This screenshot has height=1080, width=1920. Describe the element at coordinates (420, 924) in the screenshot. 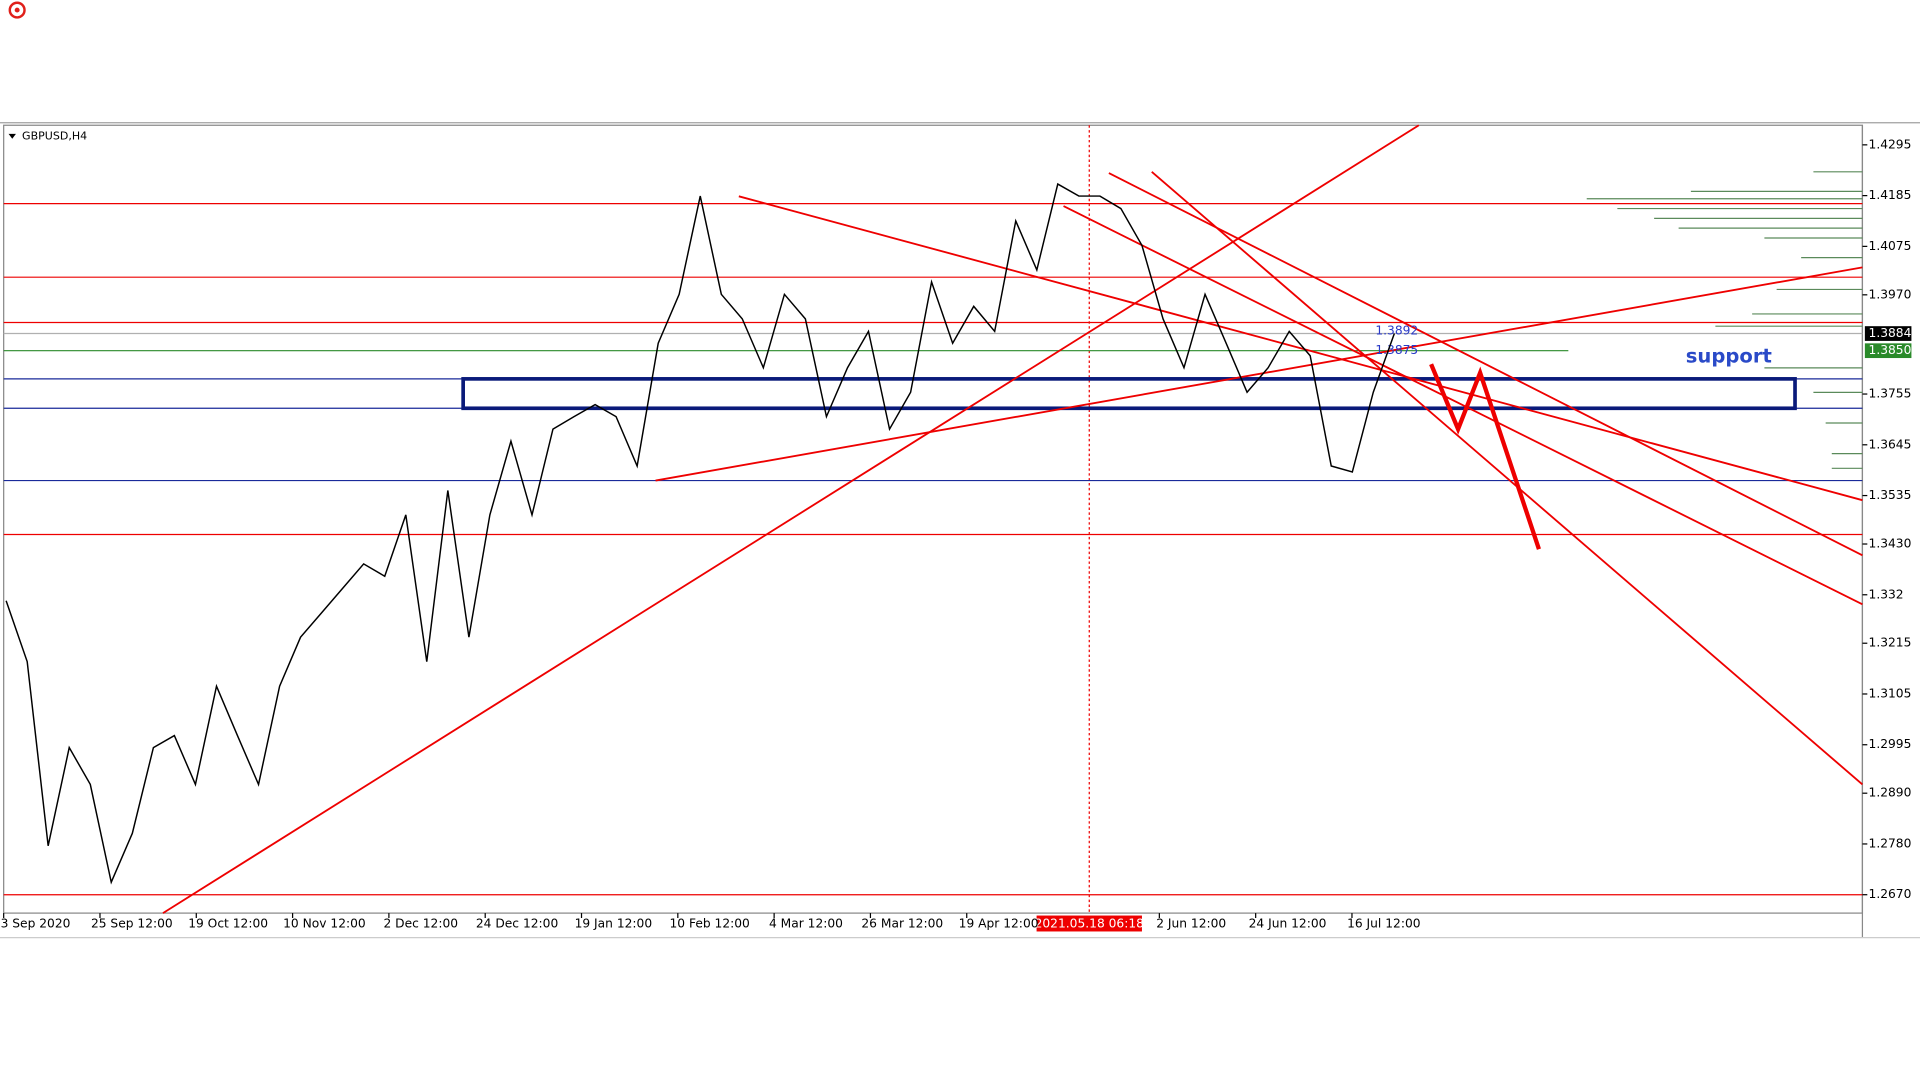

I see `time-tick-label: 2 Dec 12:00` at that location.